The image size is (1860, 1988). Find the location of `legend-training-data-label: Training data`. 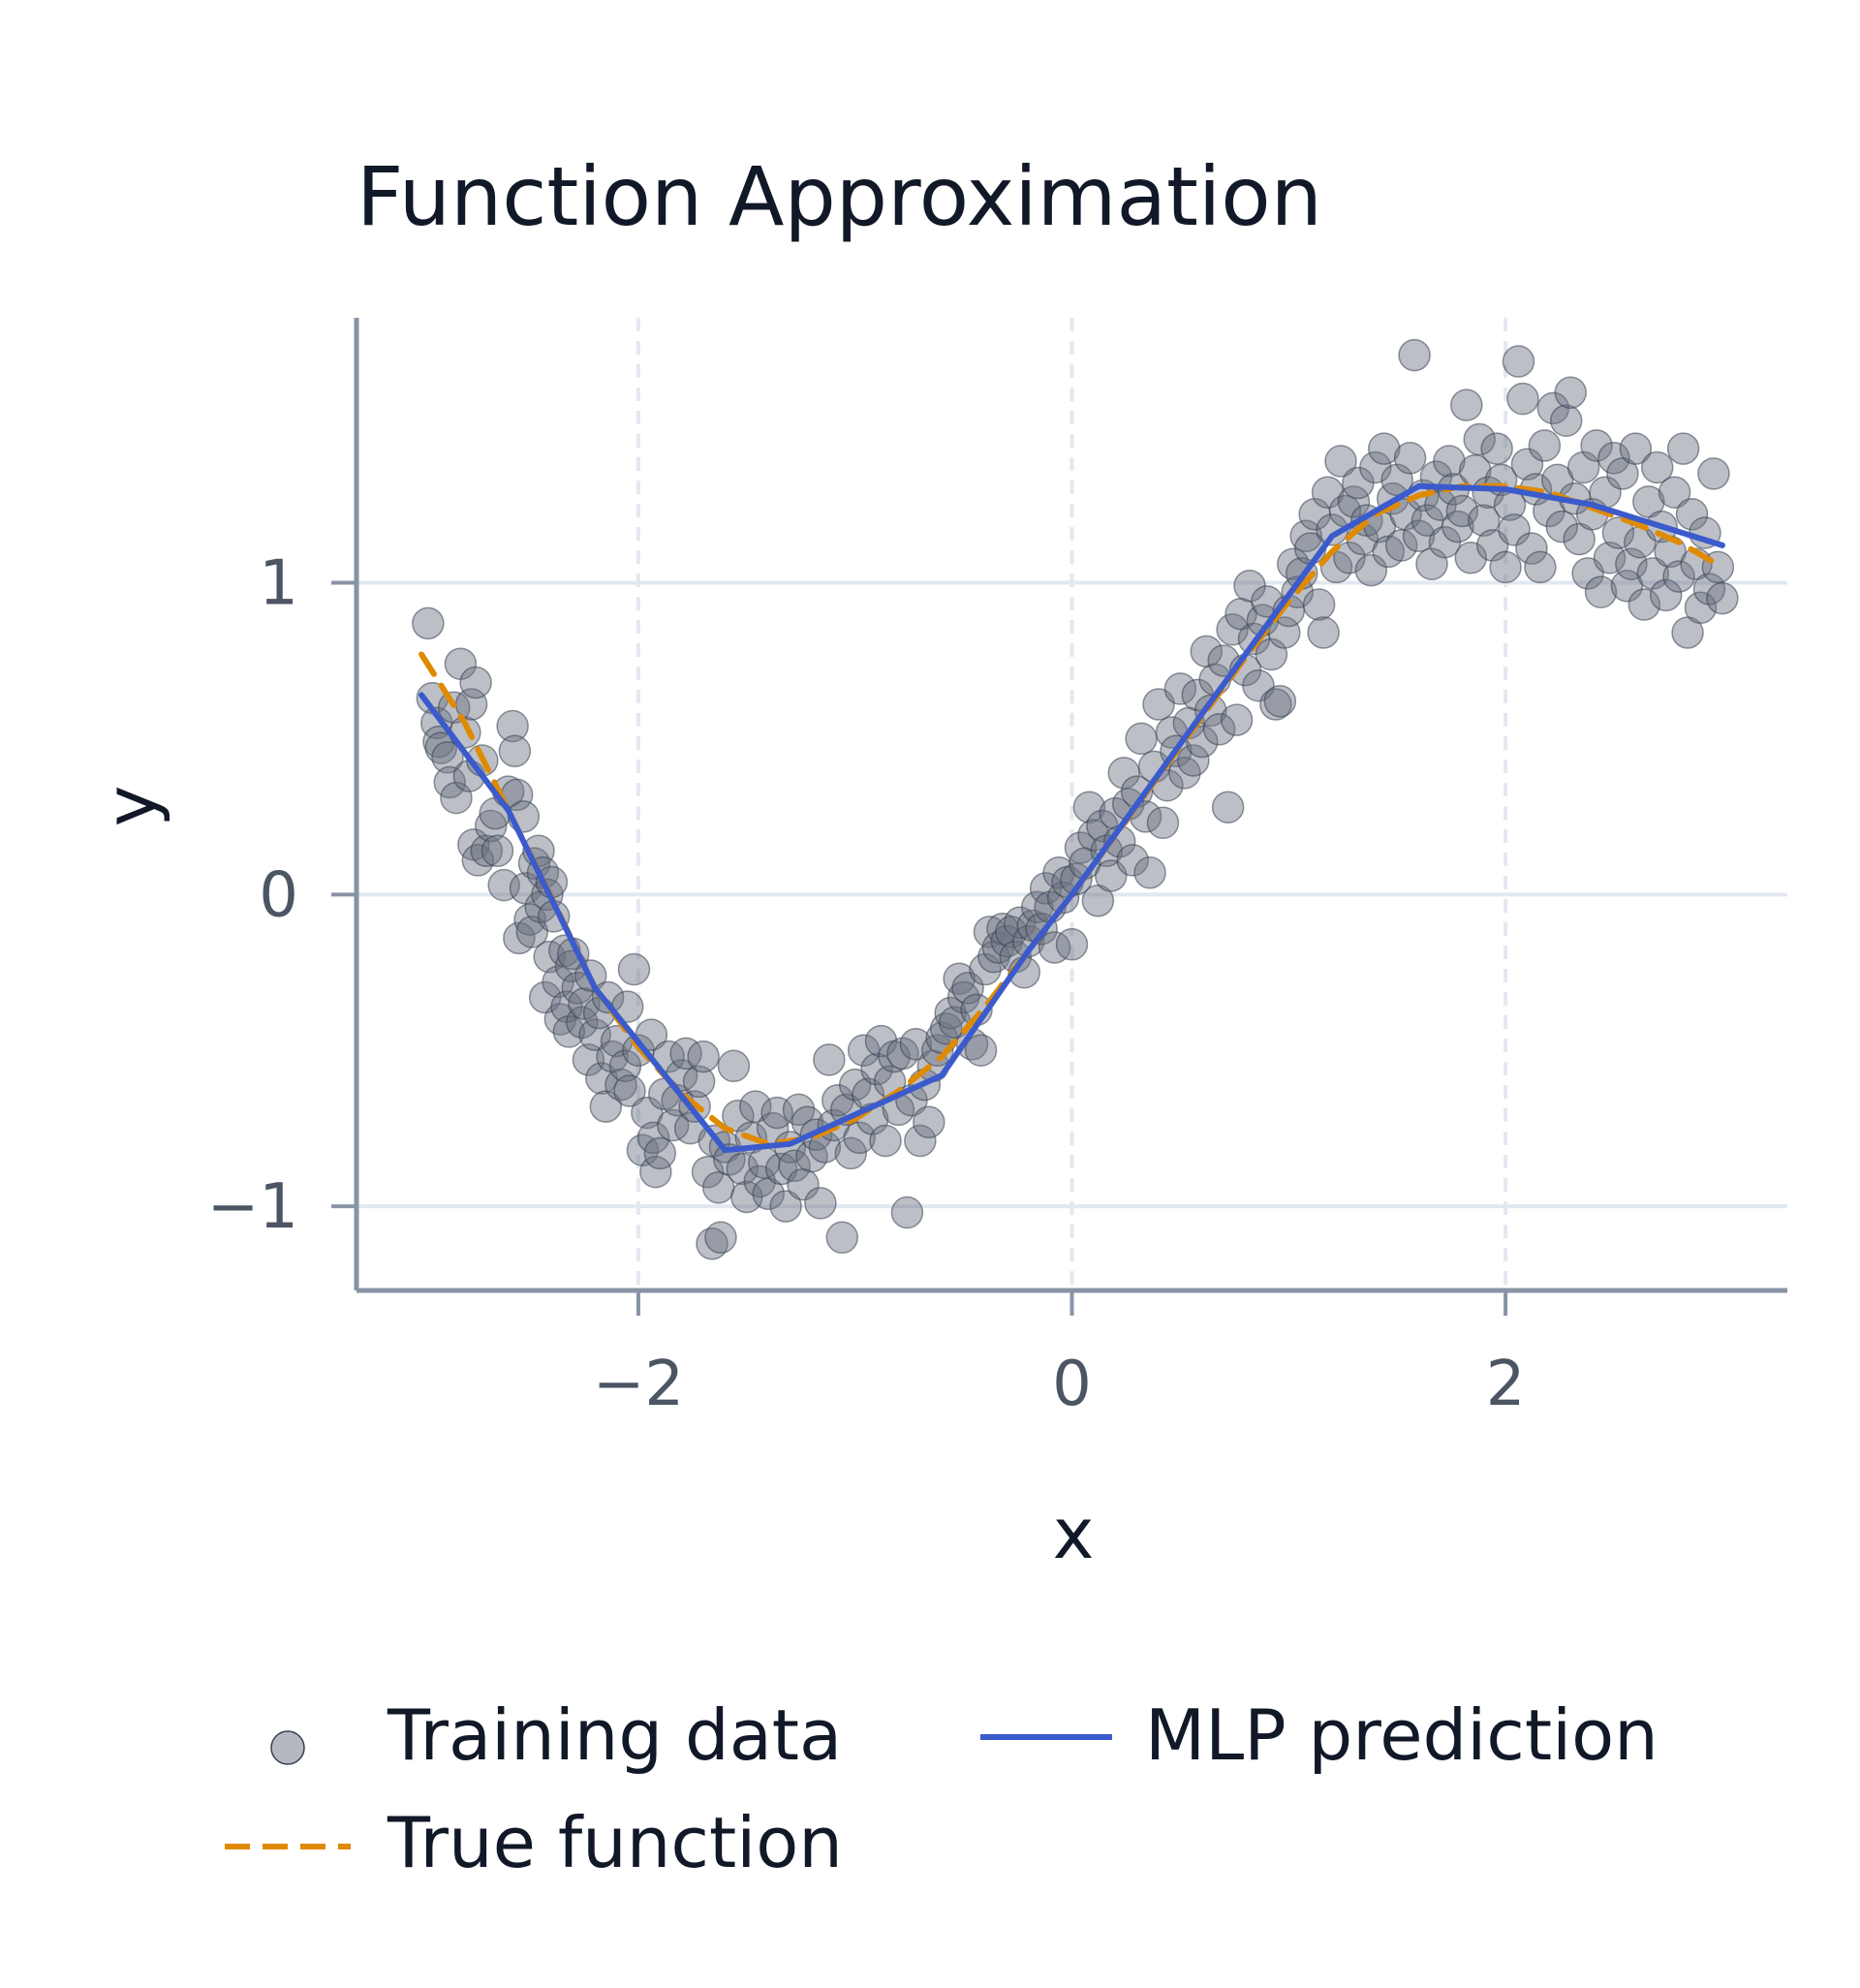

legend-training-data-label: Training data is located at coordinates (614, 1735).